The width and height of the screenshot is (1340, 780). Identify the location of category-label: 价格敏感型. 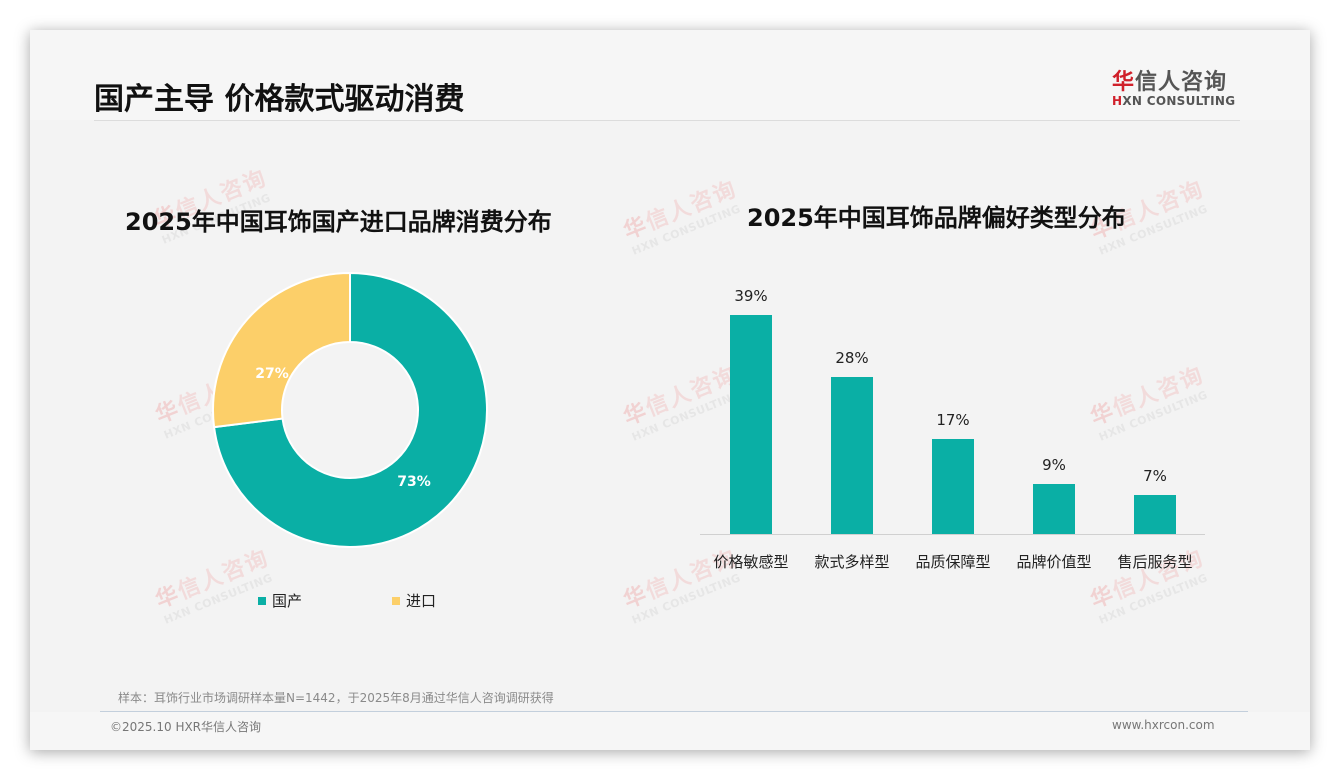
(751, 562).